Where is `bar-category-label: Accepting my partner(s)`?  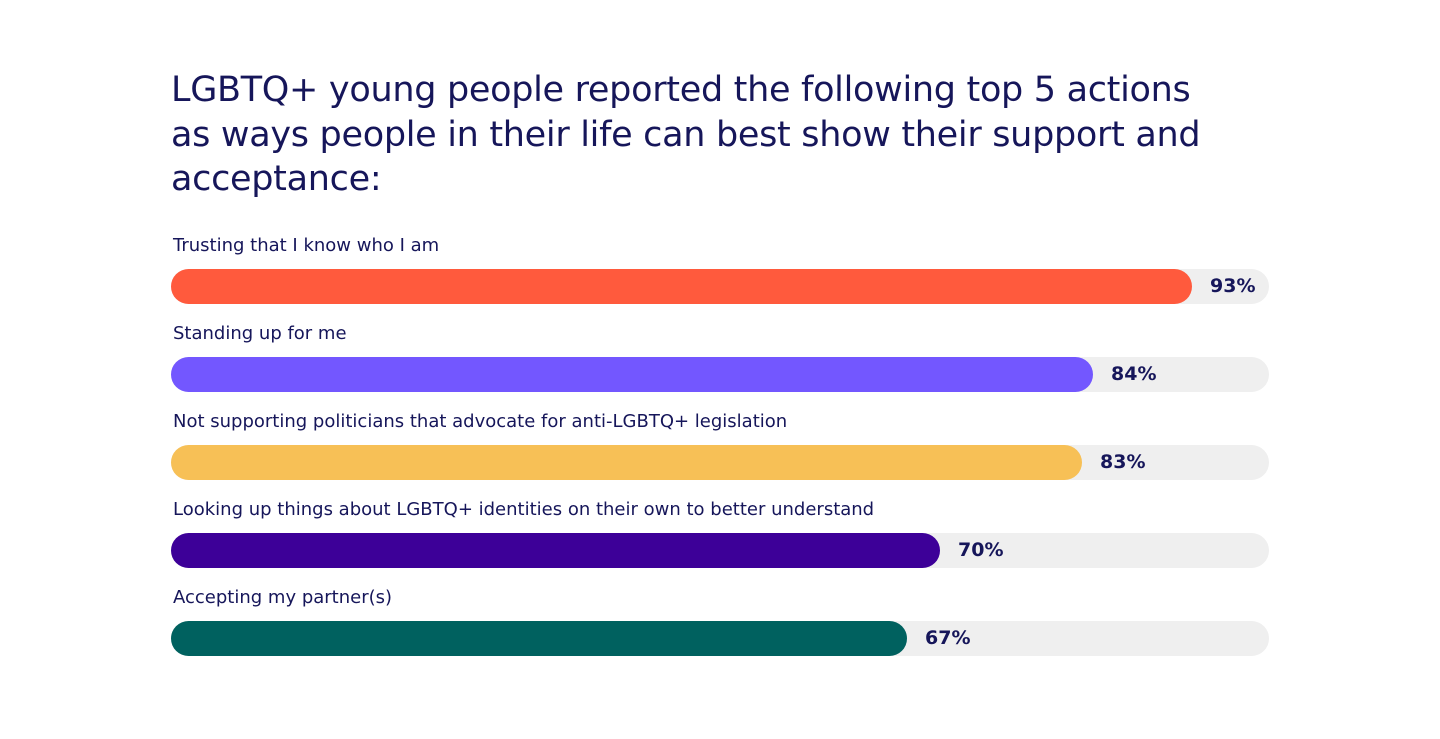 bar-category-label: Accepting my partner(s) is located at coordinates (283, 597).